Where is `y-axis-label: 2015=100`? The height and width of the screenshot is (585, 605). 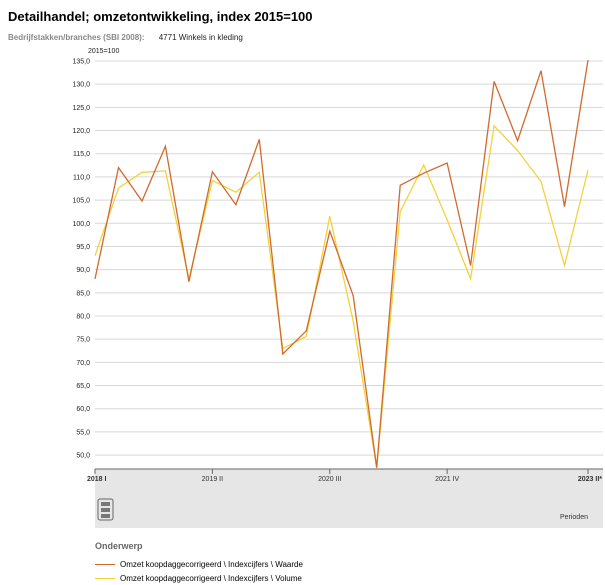 y-axis-label: 2015=100 is located at coordinates (103, 51).